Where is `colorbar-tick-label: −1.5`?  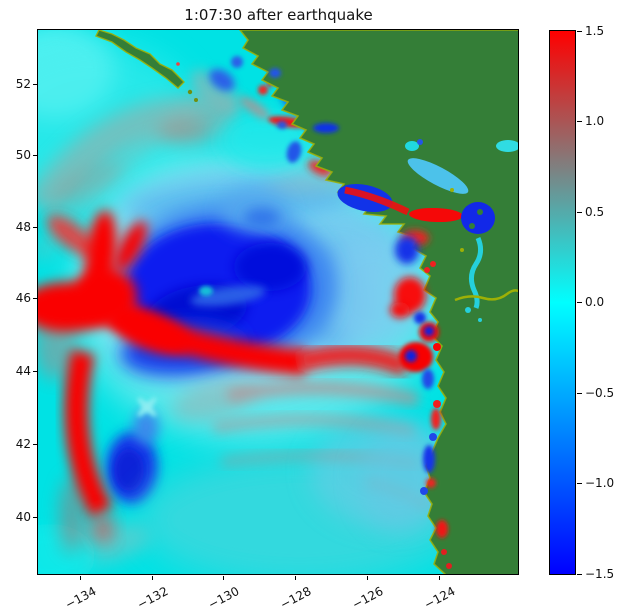
colorbar-tick-label: −1.5 is located at coordinates (600, 574).